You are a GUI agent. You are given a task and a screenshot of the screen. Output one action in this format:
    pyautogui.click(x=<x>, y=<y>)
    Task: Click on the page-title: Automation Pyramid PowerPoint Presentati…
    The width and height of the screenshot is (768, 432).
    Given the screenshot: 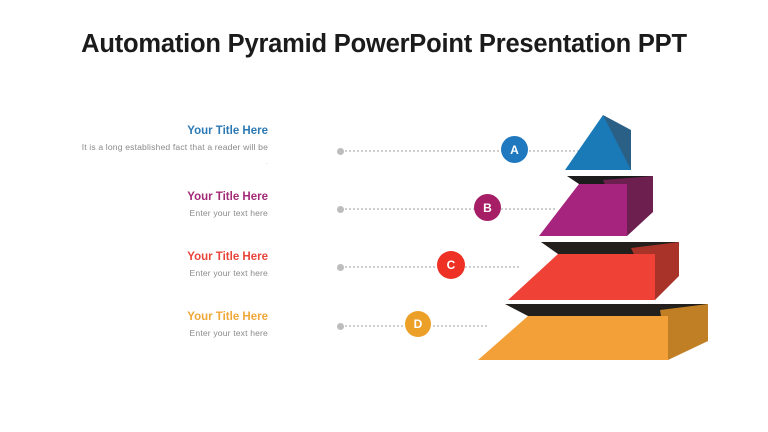 What is the action you would take?
    pyautogui.click(x=384, y=44)
    